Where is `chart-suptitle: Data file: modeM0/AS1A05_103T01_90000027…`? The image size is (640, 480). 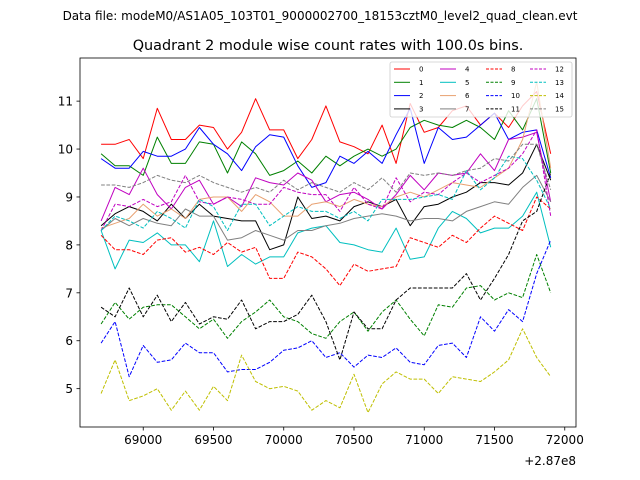
chart-suptitle: Data file: modeM0/AS1A05_103T01_90000027… is located at coordinates (320, 16).